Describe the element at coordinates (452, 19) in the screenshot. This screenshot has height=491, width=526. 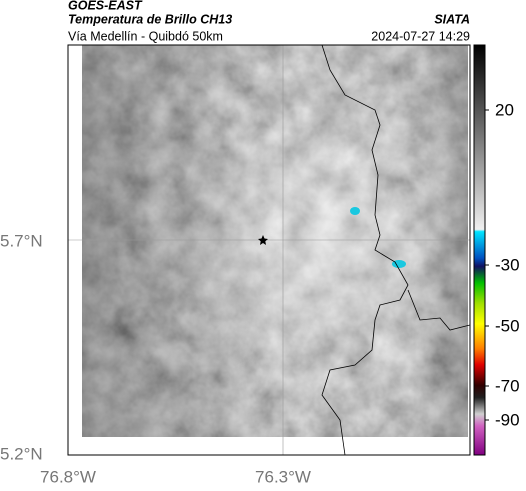
I see `source: SIATA` at that location.